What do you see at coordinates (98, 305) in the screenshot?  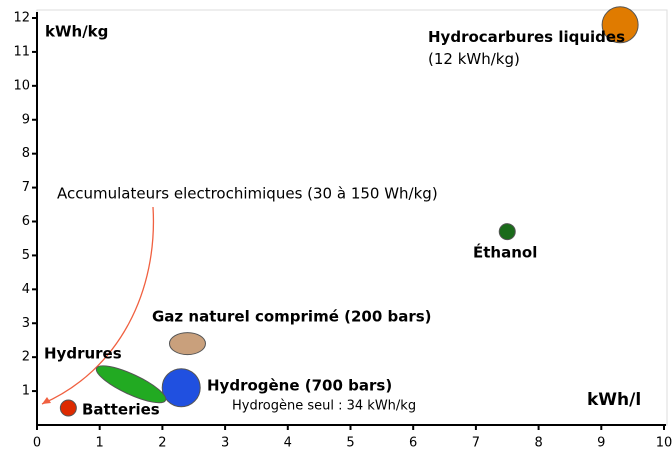 I see `annotation-arrow` at bounding box center [98, 305].